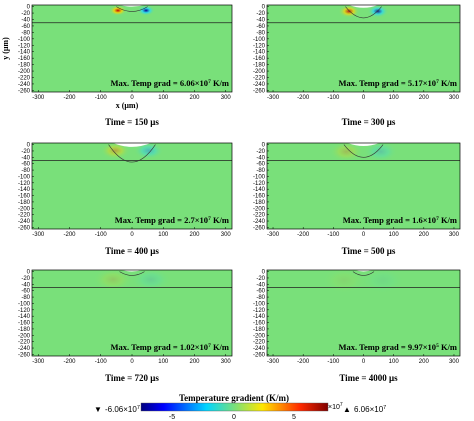 The image size is (474, 421). Describe the element at coordinates (234, 407) in the screenshot. I see `colorbar-gradient` at that location.